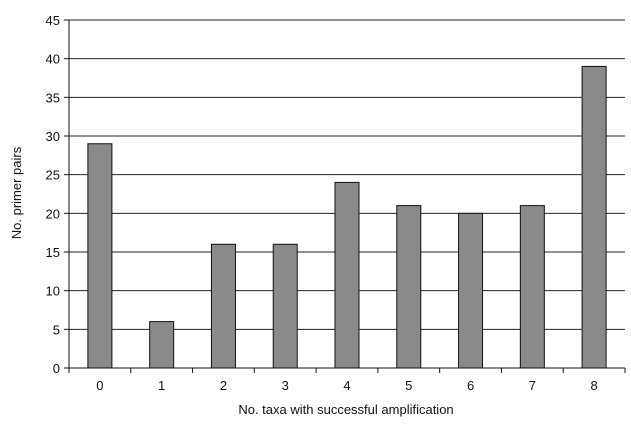  I want to click on y-tick-label: 45, so click(53, 20).